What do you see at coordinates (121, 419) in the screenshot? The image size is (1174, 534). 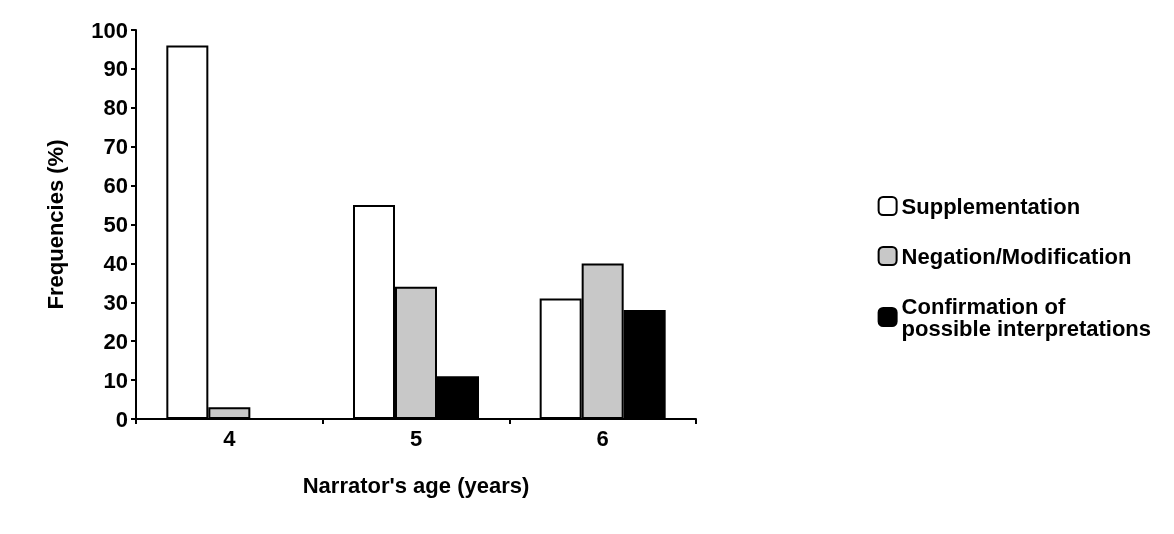 I see `y-tick-label: 0` at bounding box center [121, 419].